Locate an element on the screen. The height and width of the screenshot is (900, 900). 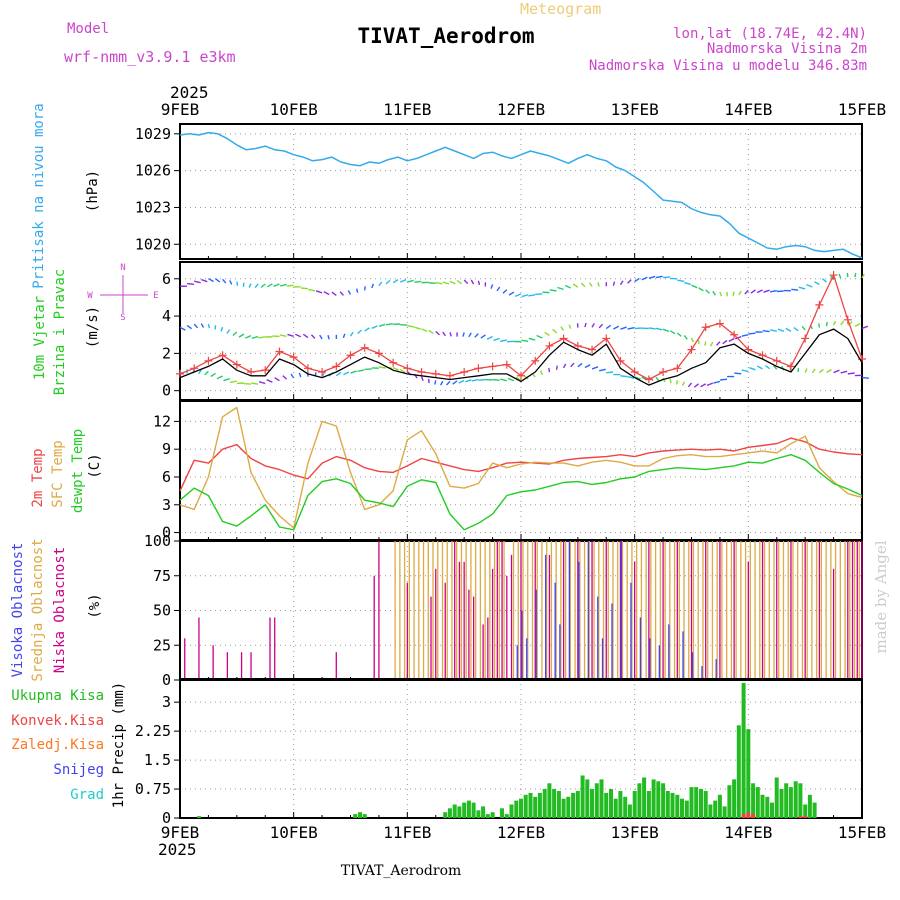
credit-text: made by Angel is located at coordinates (881, 596).